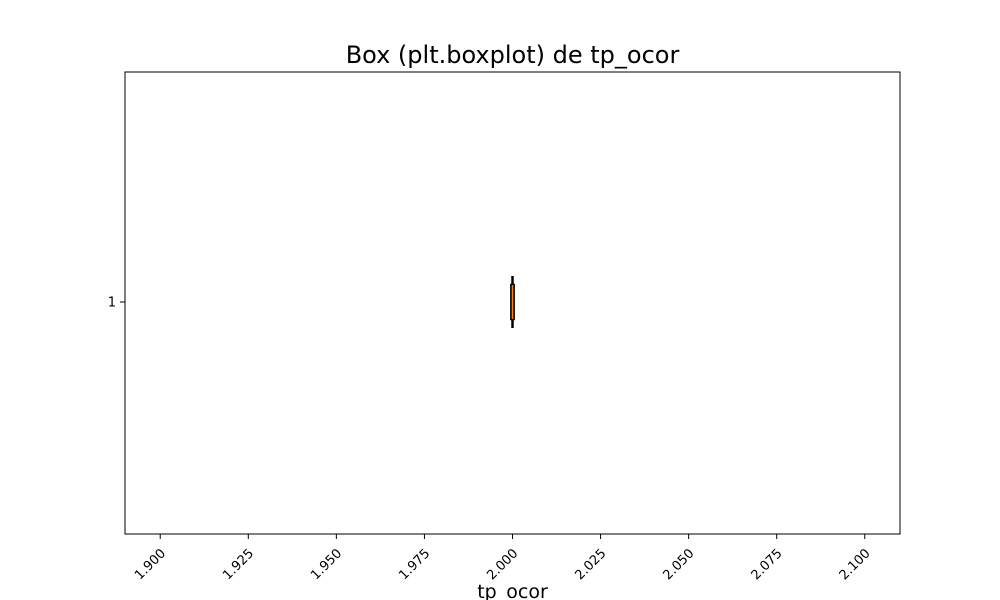 The image size is (1000, 600). Describe the element at coordinates (679, 564) in the screenshot. I see `x-tick-label: 2.050` at that location.